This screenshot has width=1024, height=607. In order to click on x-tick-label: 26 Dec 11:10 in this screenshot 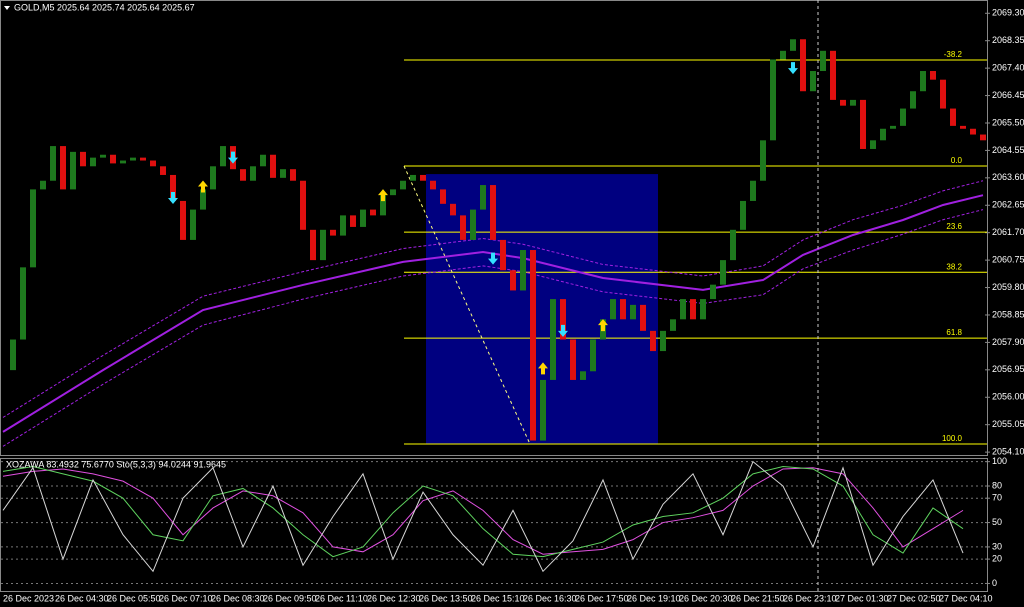, I will do `click(341, 598)`.